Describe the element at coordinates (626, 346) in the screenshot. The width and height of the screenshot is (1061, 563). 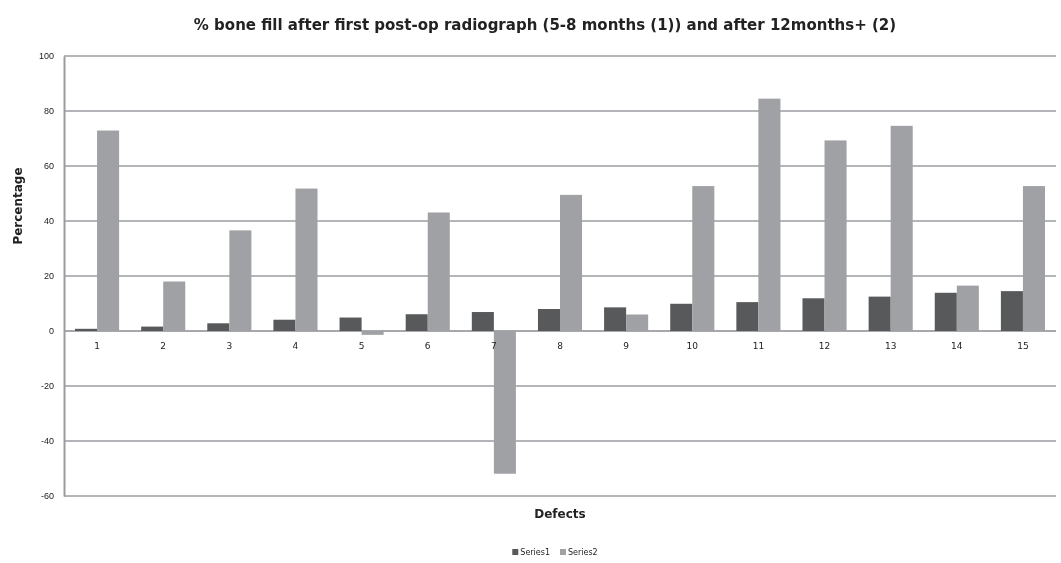
I see `x-tick-label: 9` at that location.